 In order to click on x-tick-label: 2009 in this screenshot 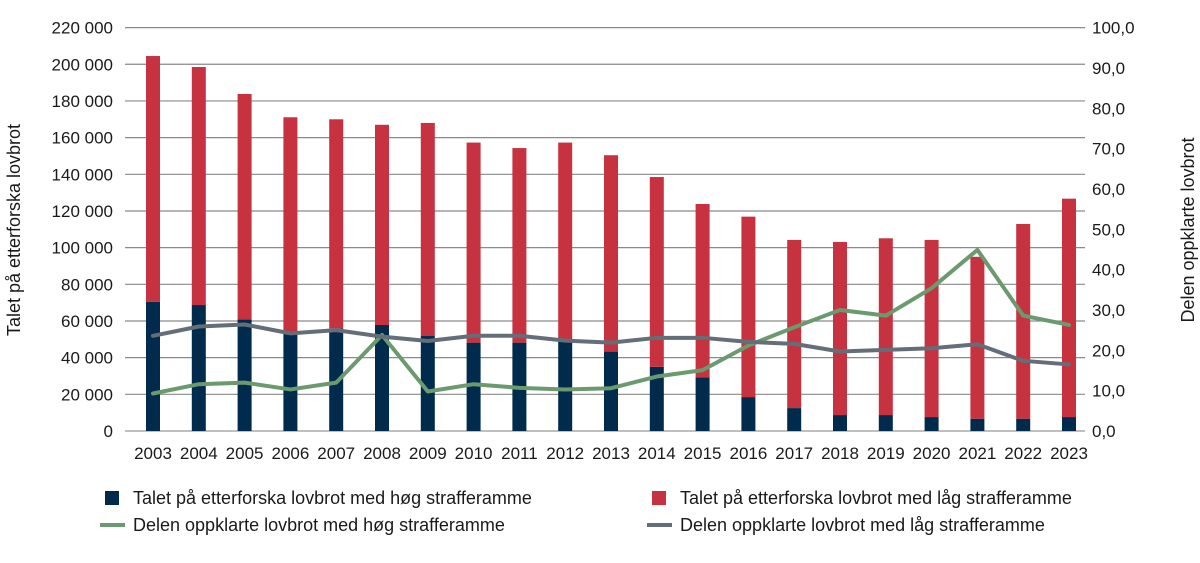, I will do `click(428, 453)`.